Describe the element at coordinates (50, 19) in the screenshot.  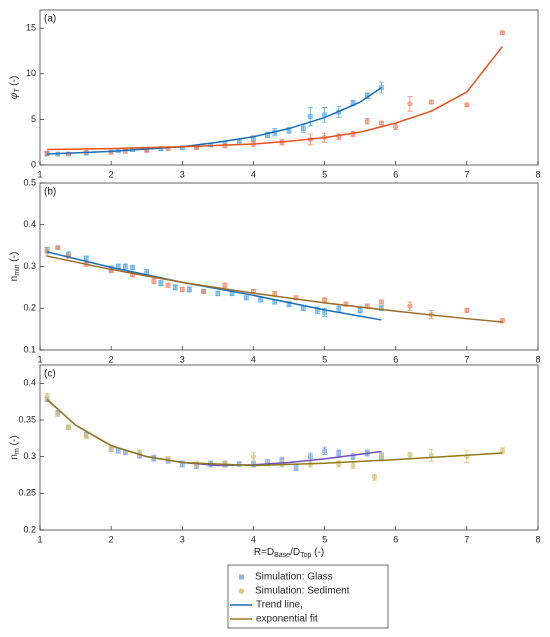
I see `panel-label: (a)` at that location.